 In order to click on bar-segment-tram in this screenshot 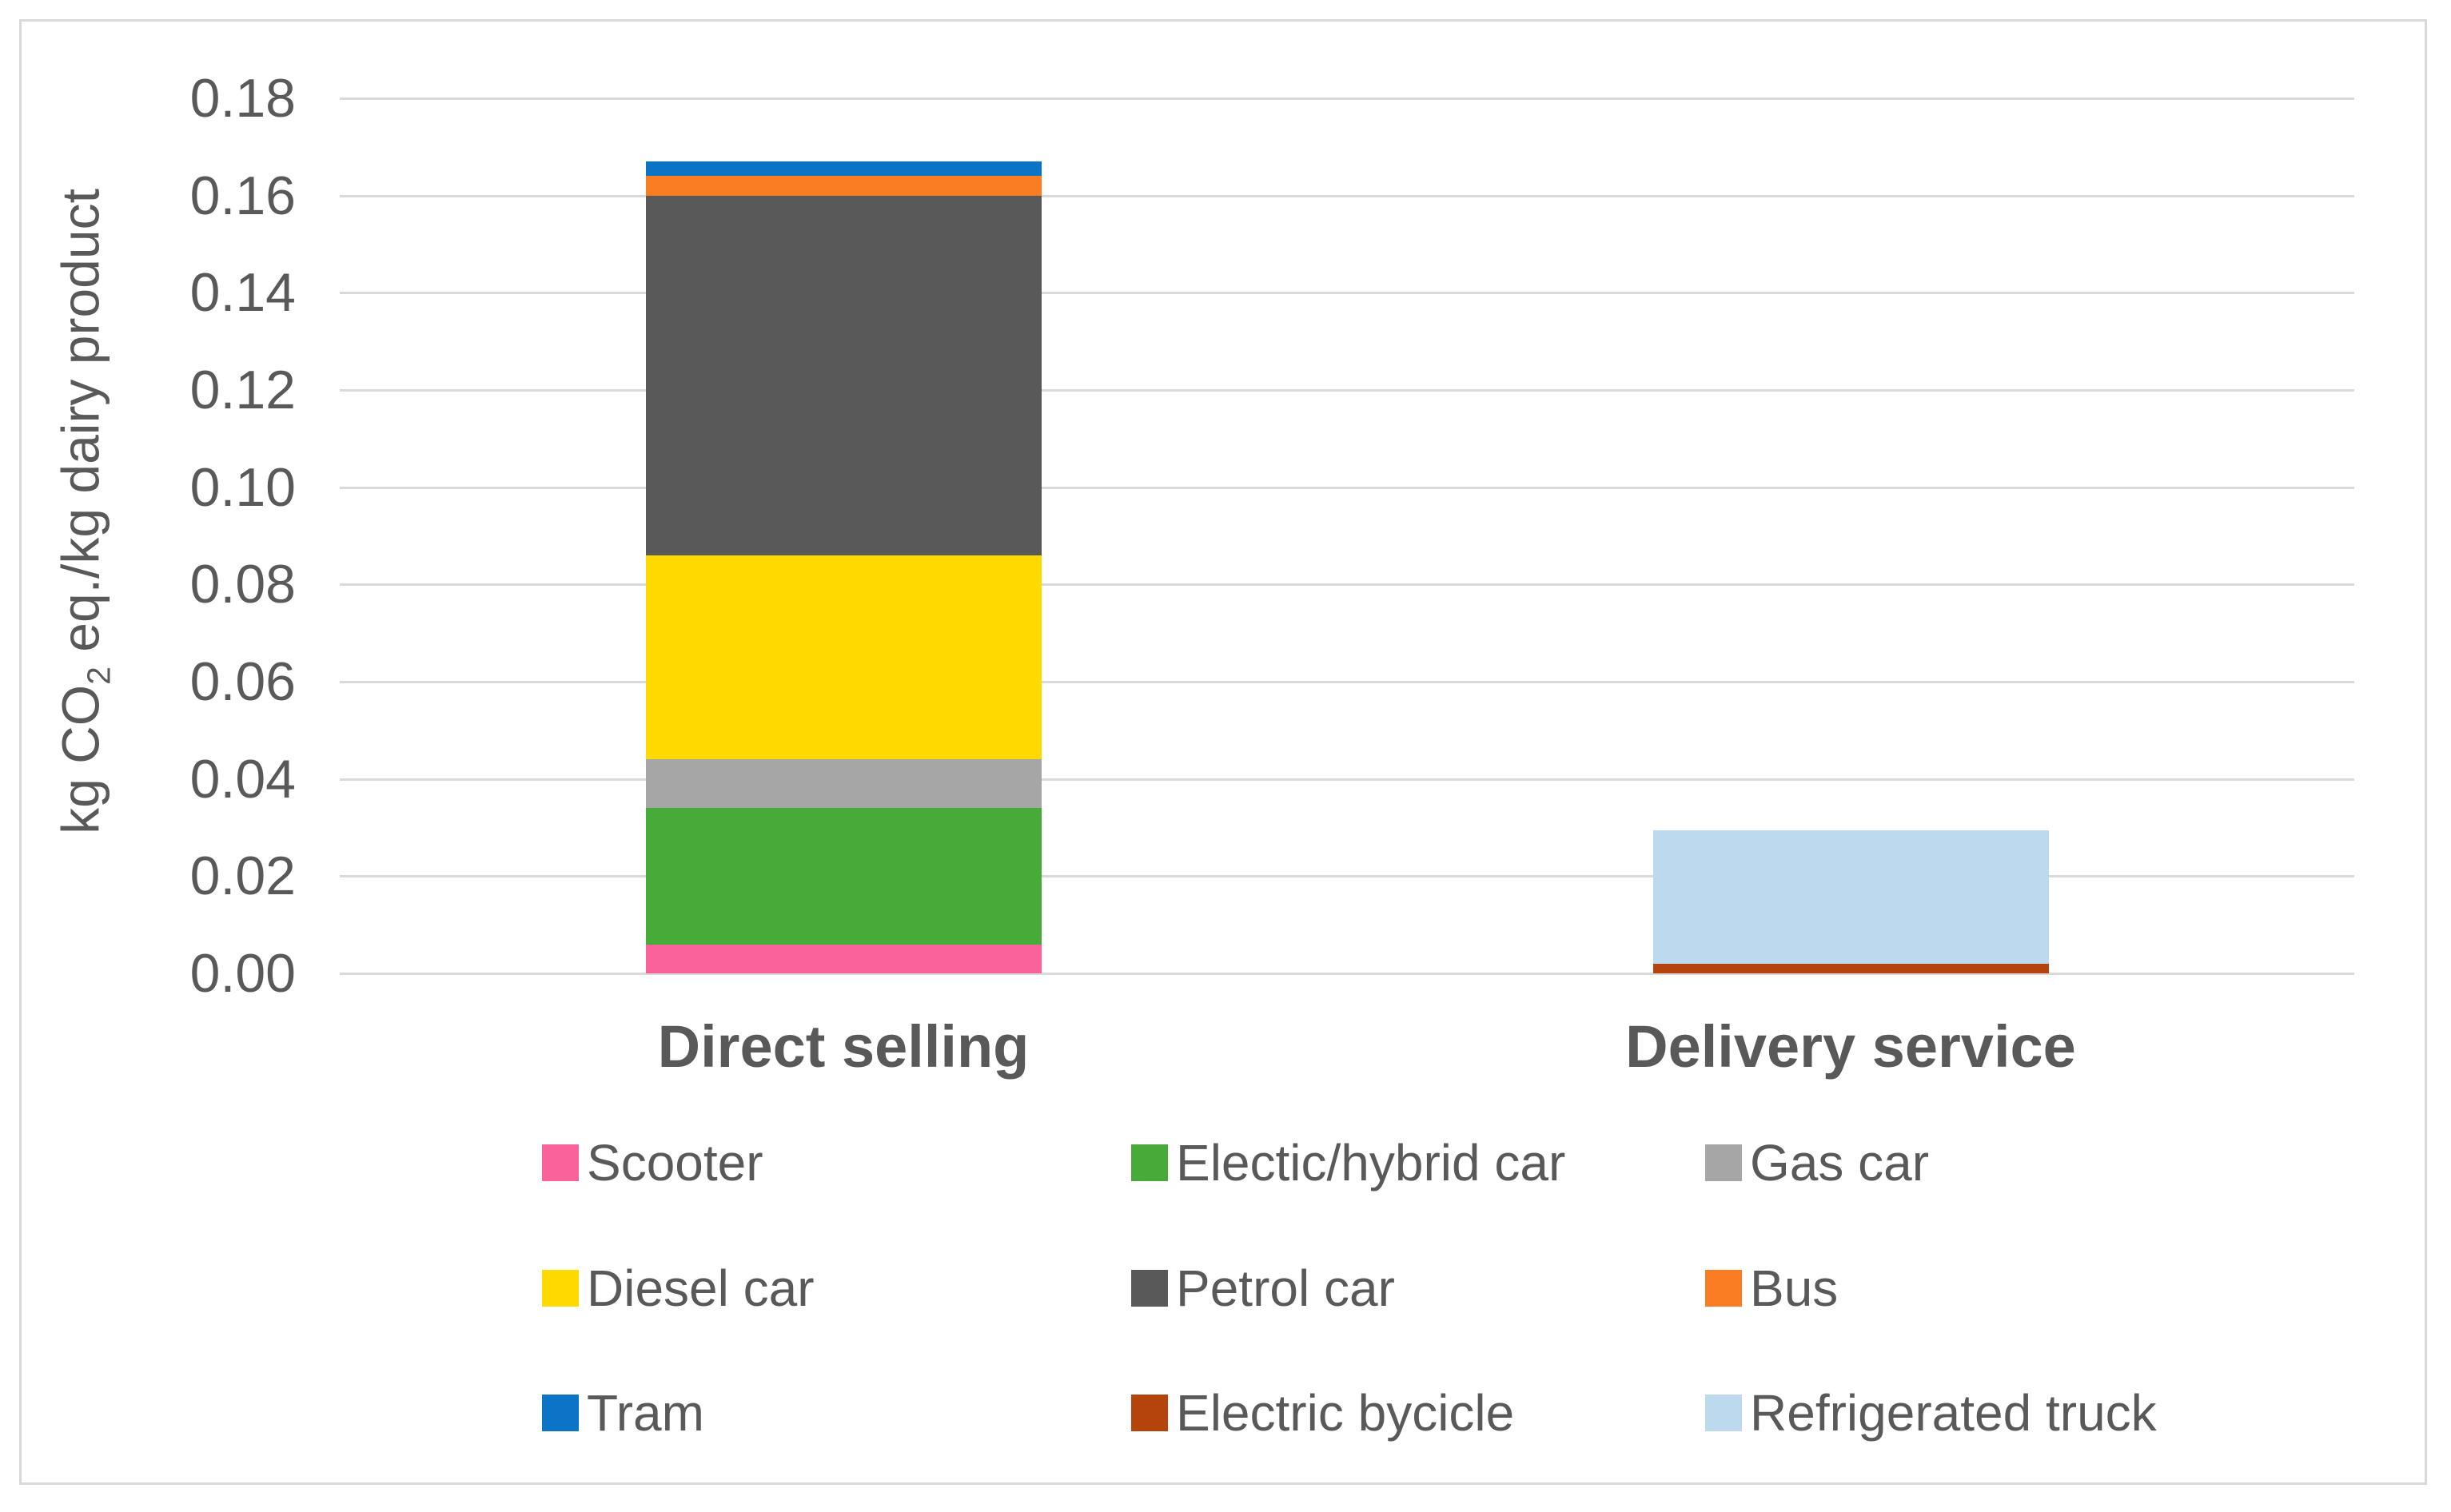, I will do `click(843, 169)`.